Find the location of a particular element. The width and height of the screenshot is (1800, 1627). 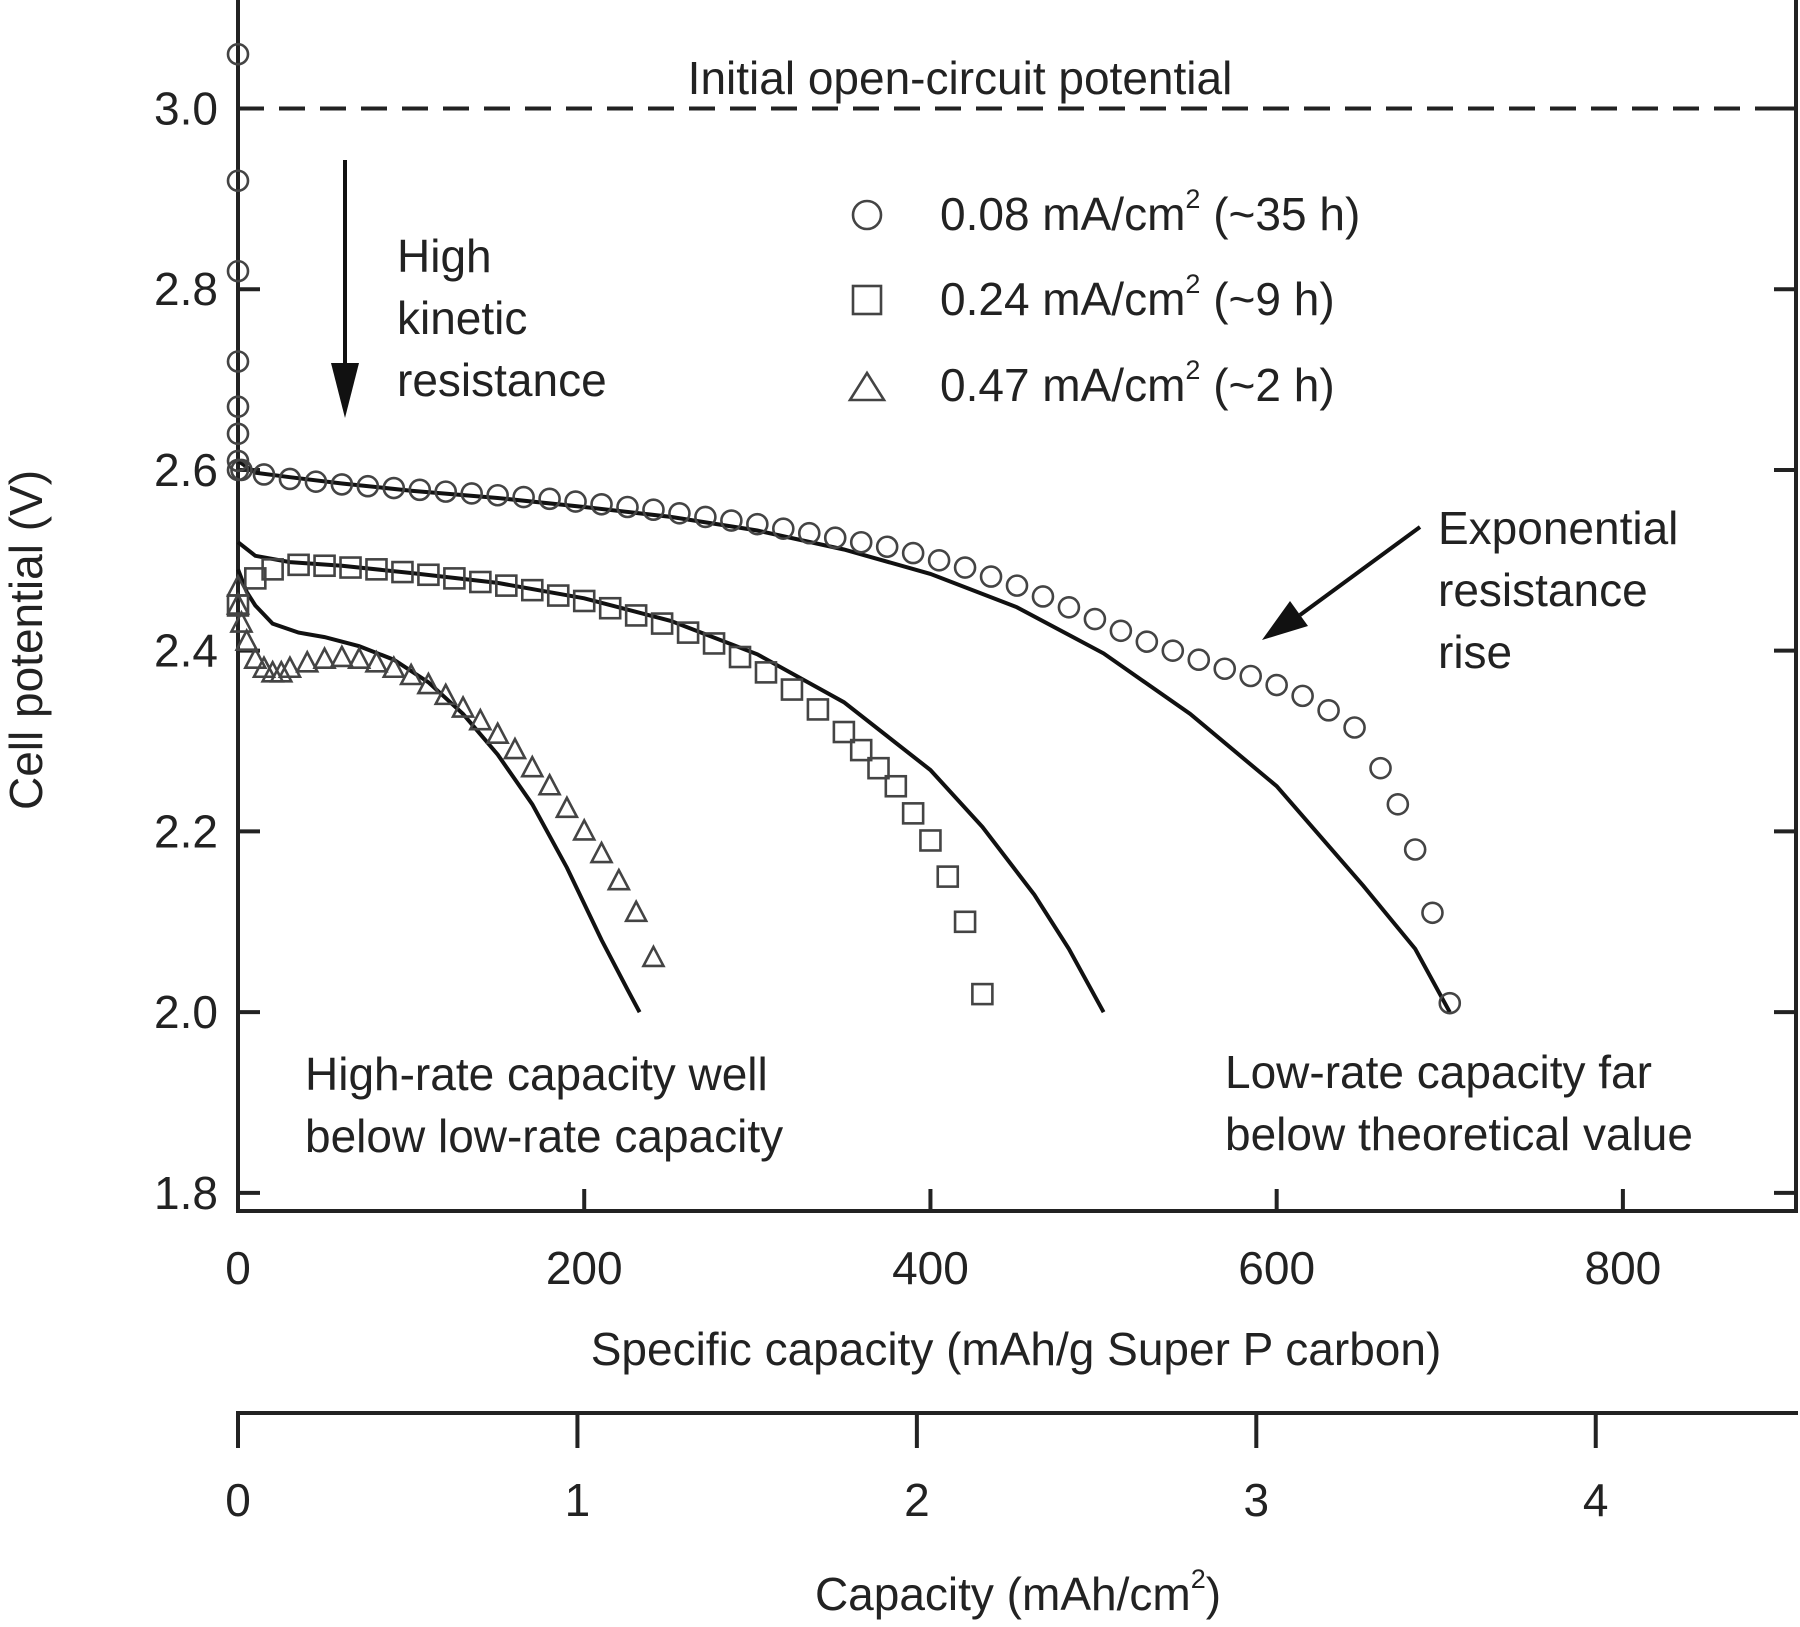

y-tick-label: 2.8 is located at coordinates (186, 289).